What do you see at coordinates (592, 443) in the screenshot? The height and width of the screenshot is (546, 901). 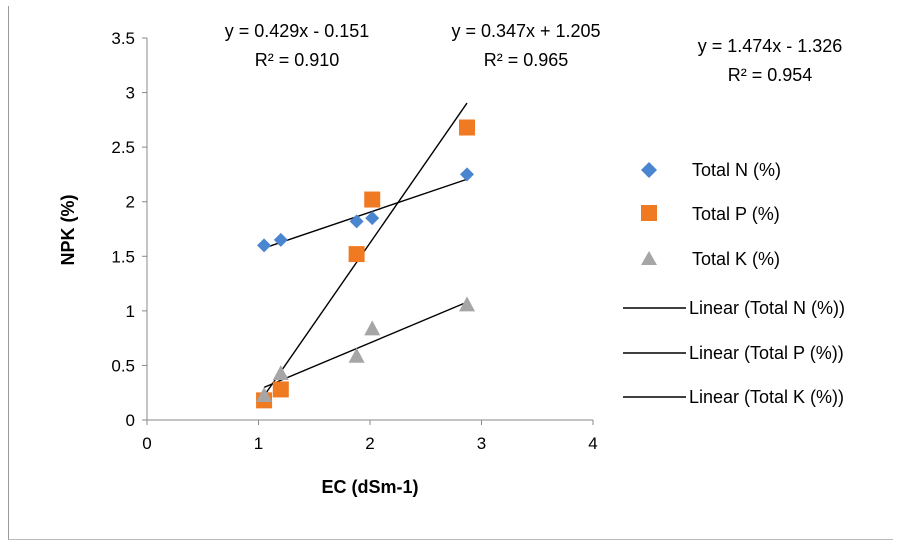 I see `x-tick-label: 4` at bounding box center [592, 443].